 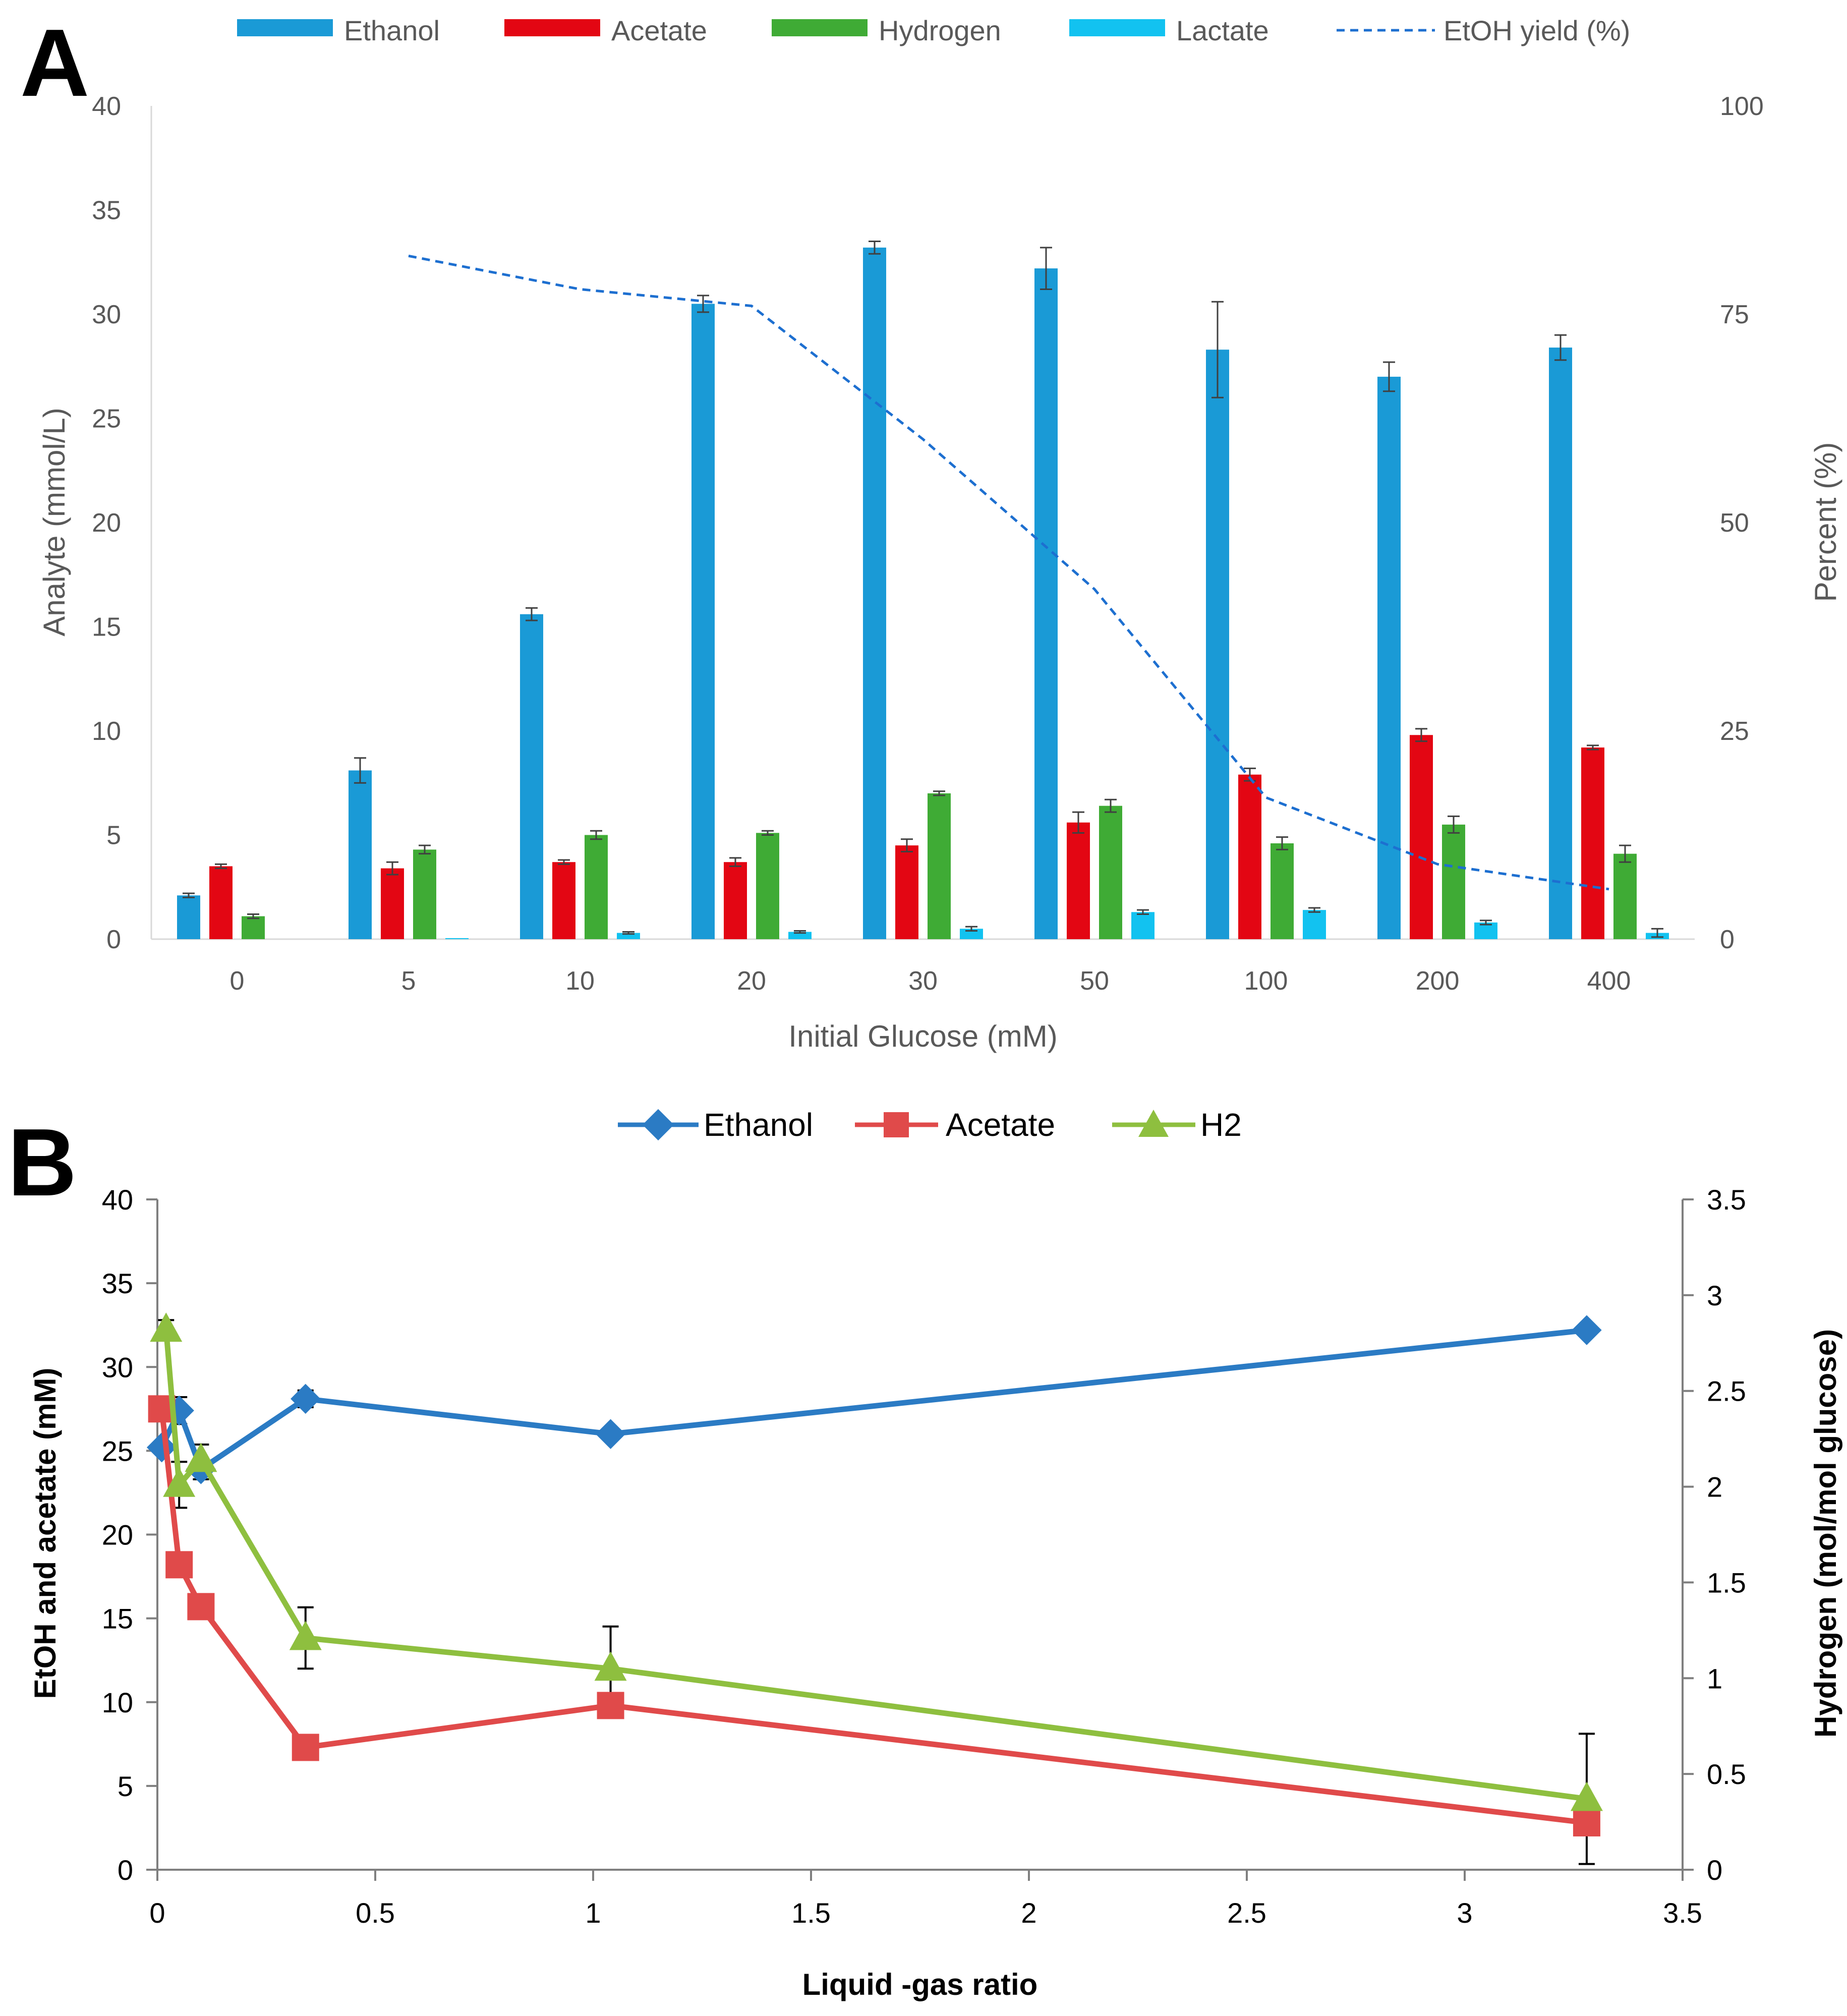 What do you see at coordinates (1734, 523) in the screenshot?
I see `panel-a-y2-tick-label: 50` at bounding box center [1734, 523].